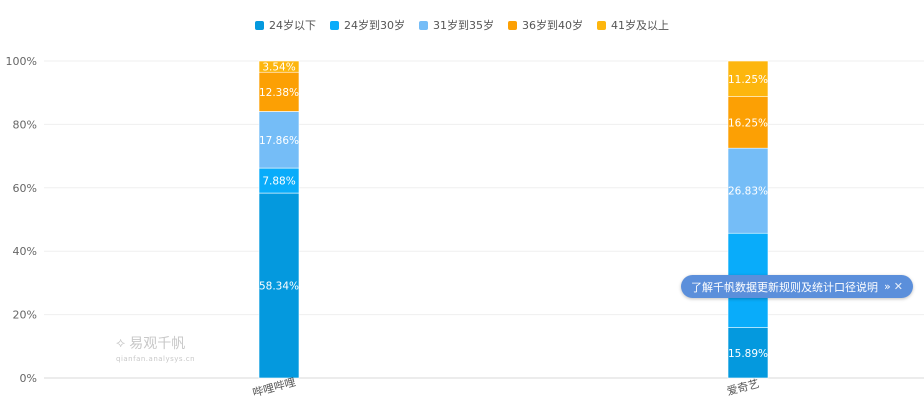 This screenshot has height=400, width=924. What do you see at coordinates (28, 378) in the screenshot?
I see `y-tick-label: 0%` at bounding box center [28, 378].